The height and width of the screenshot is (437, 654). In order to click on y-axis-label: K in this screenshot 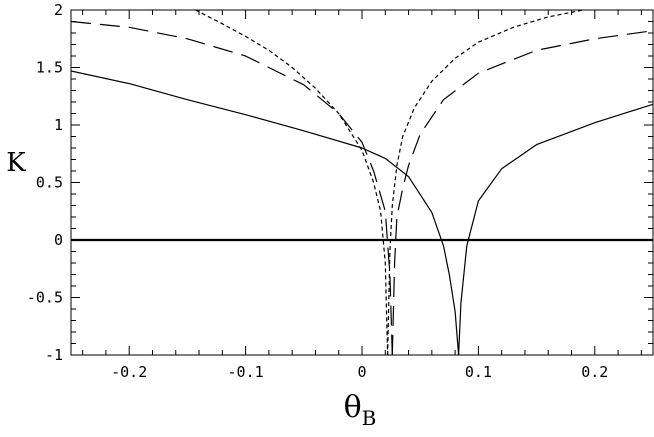, I will do `click(16, 163)`.